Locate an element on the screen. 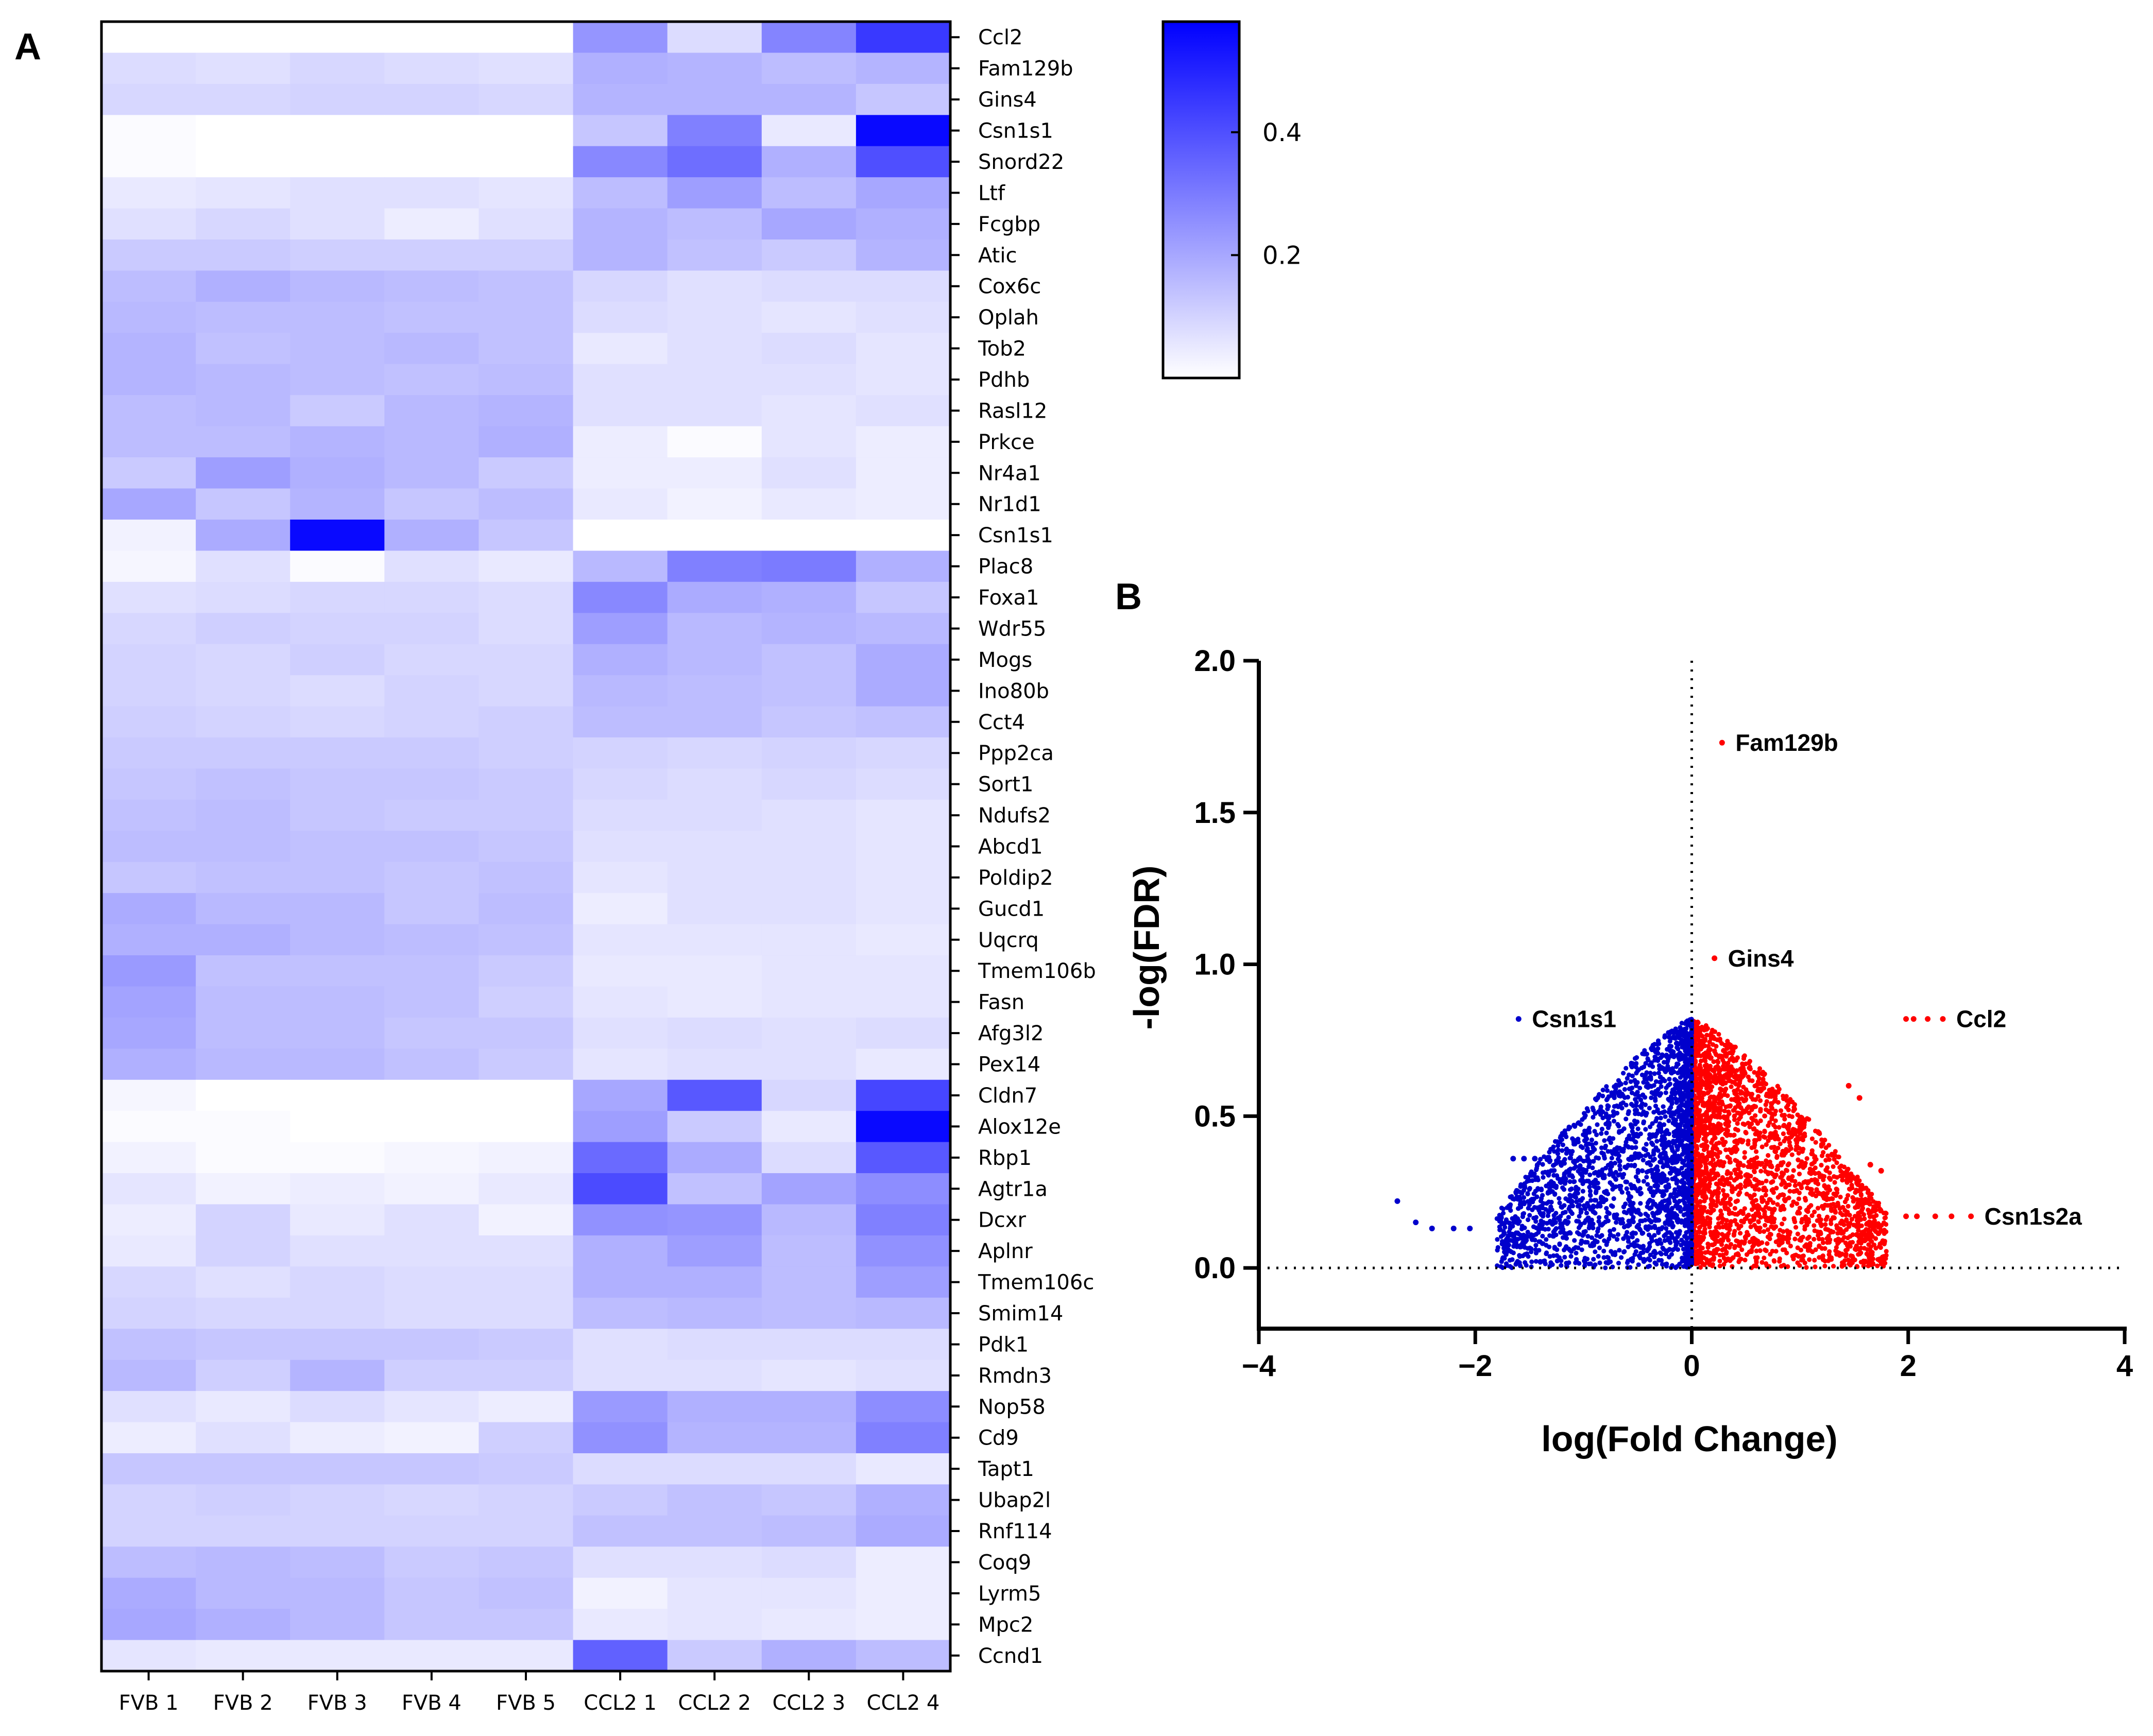 Image resolution: width=2153 pixels, height=1736 pixels. colorbar-gradient is located at coordinates (1201, 200).